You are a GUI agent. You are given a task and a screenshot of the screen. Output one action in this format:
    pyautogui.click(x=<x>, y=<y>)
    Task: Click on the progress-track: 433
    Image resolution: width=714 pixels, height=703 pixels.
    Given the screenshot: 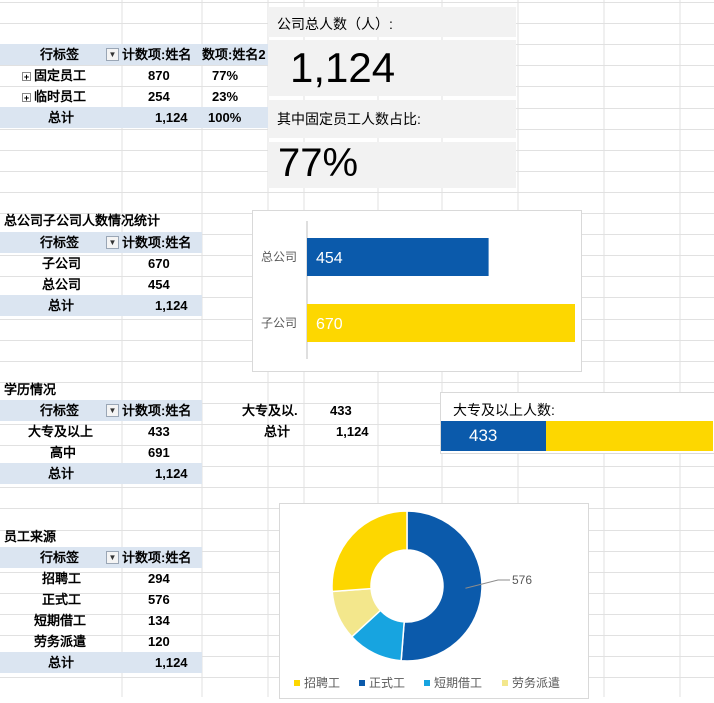 What is the action you would take?
    pyautogui.click(x=577, y=436)
    